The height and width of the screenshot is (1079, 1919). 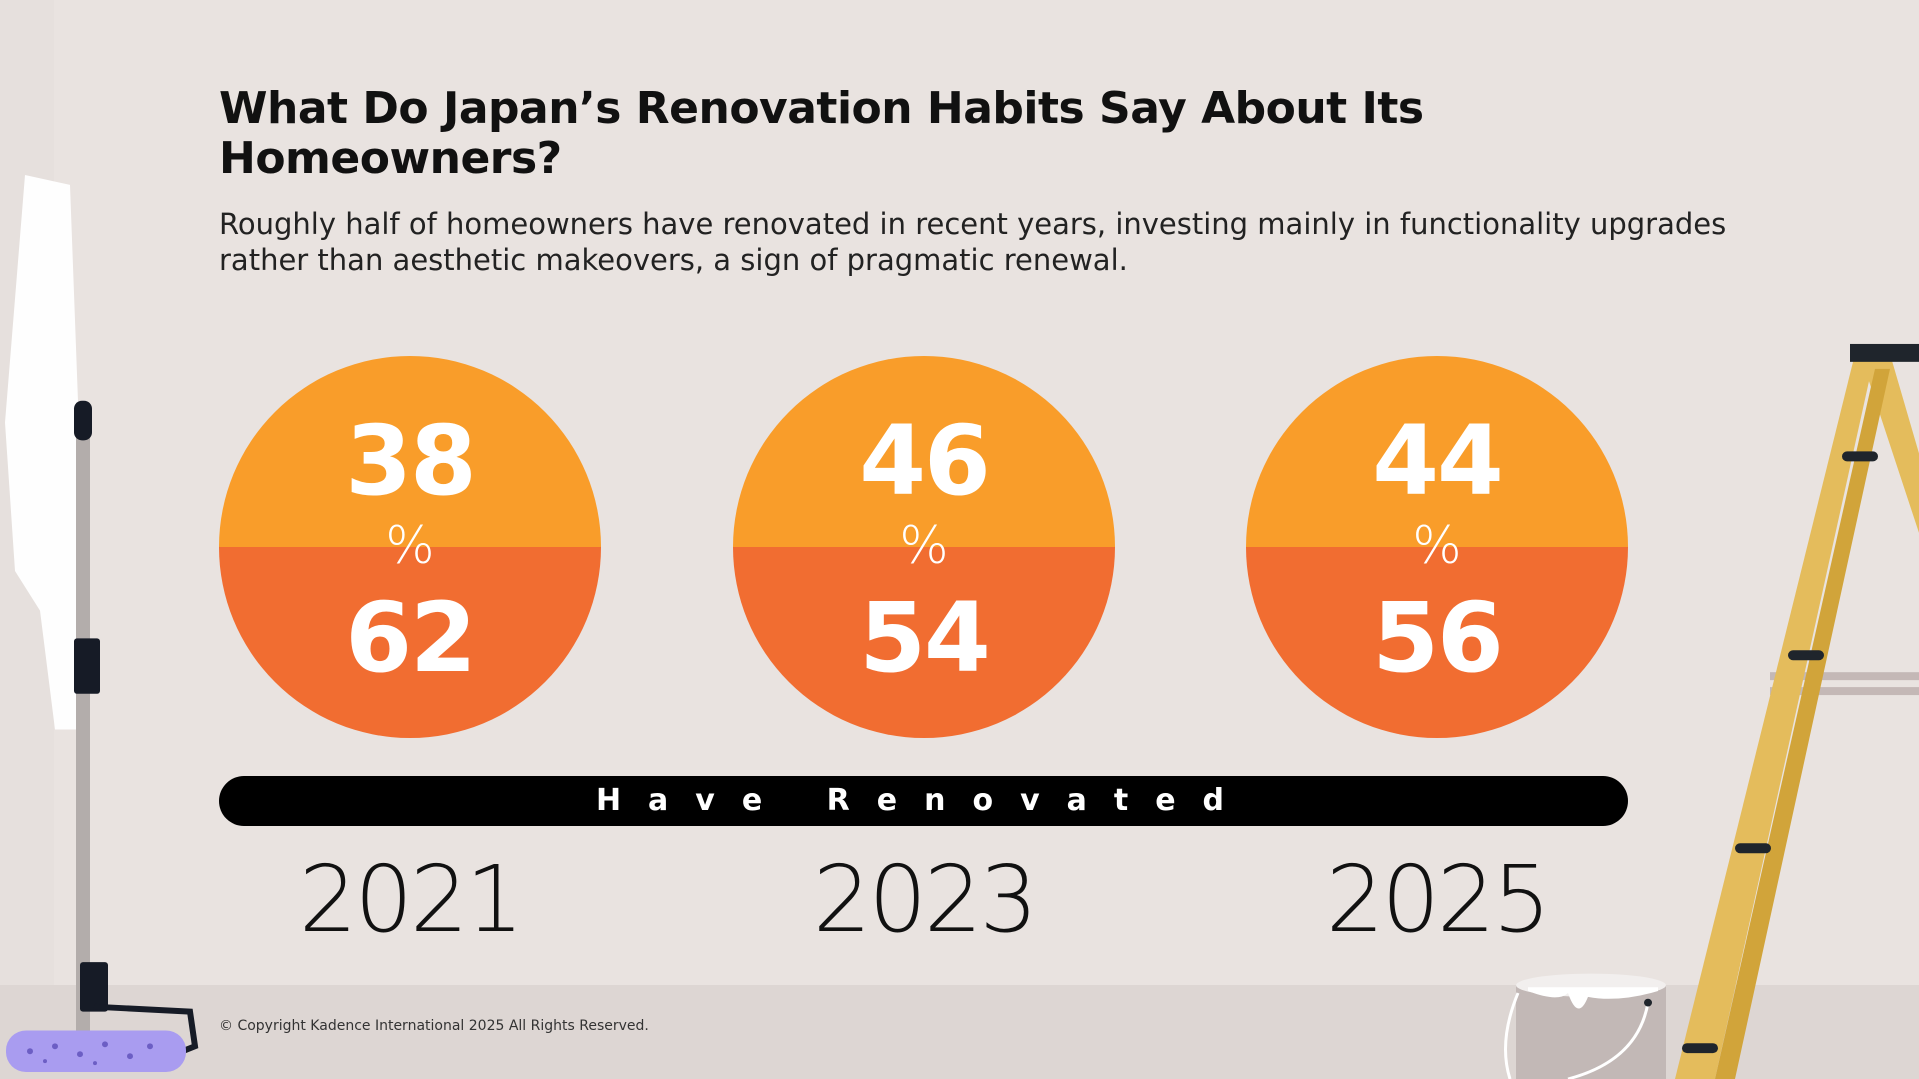 What do you see at coordinates (102, 624) in the screenshot?
I see `paint-roller-icon` at bounding box center [102, 624].